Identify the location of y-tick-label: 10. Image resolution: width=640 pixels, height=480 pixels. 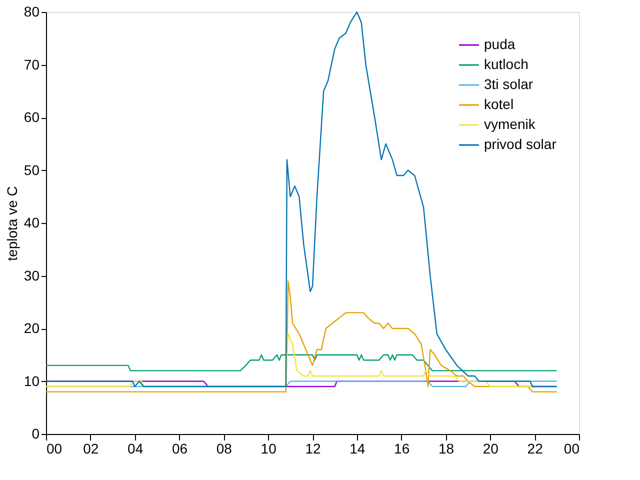
(32, 380).